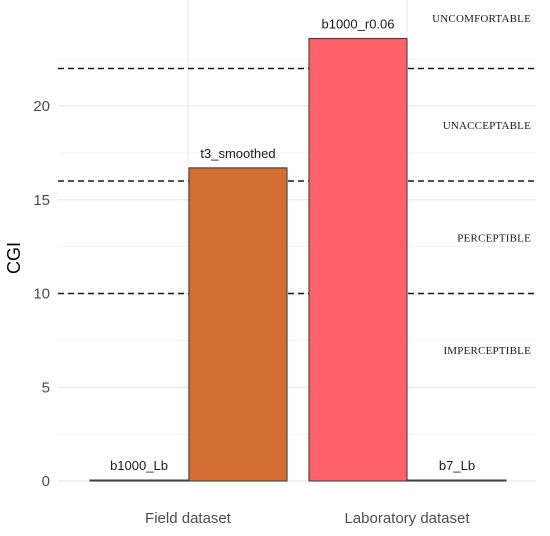 This screenshot has height=536, width=550. Describe the element at coordinates (487, 126) in the screenshot. I see `zone-label: UNACCEPTABLE` at that location.